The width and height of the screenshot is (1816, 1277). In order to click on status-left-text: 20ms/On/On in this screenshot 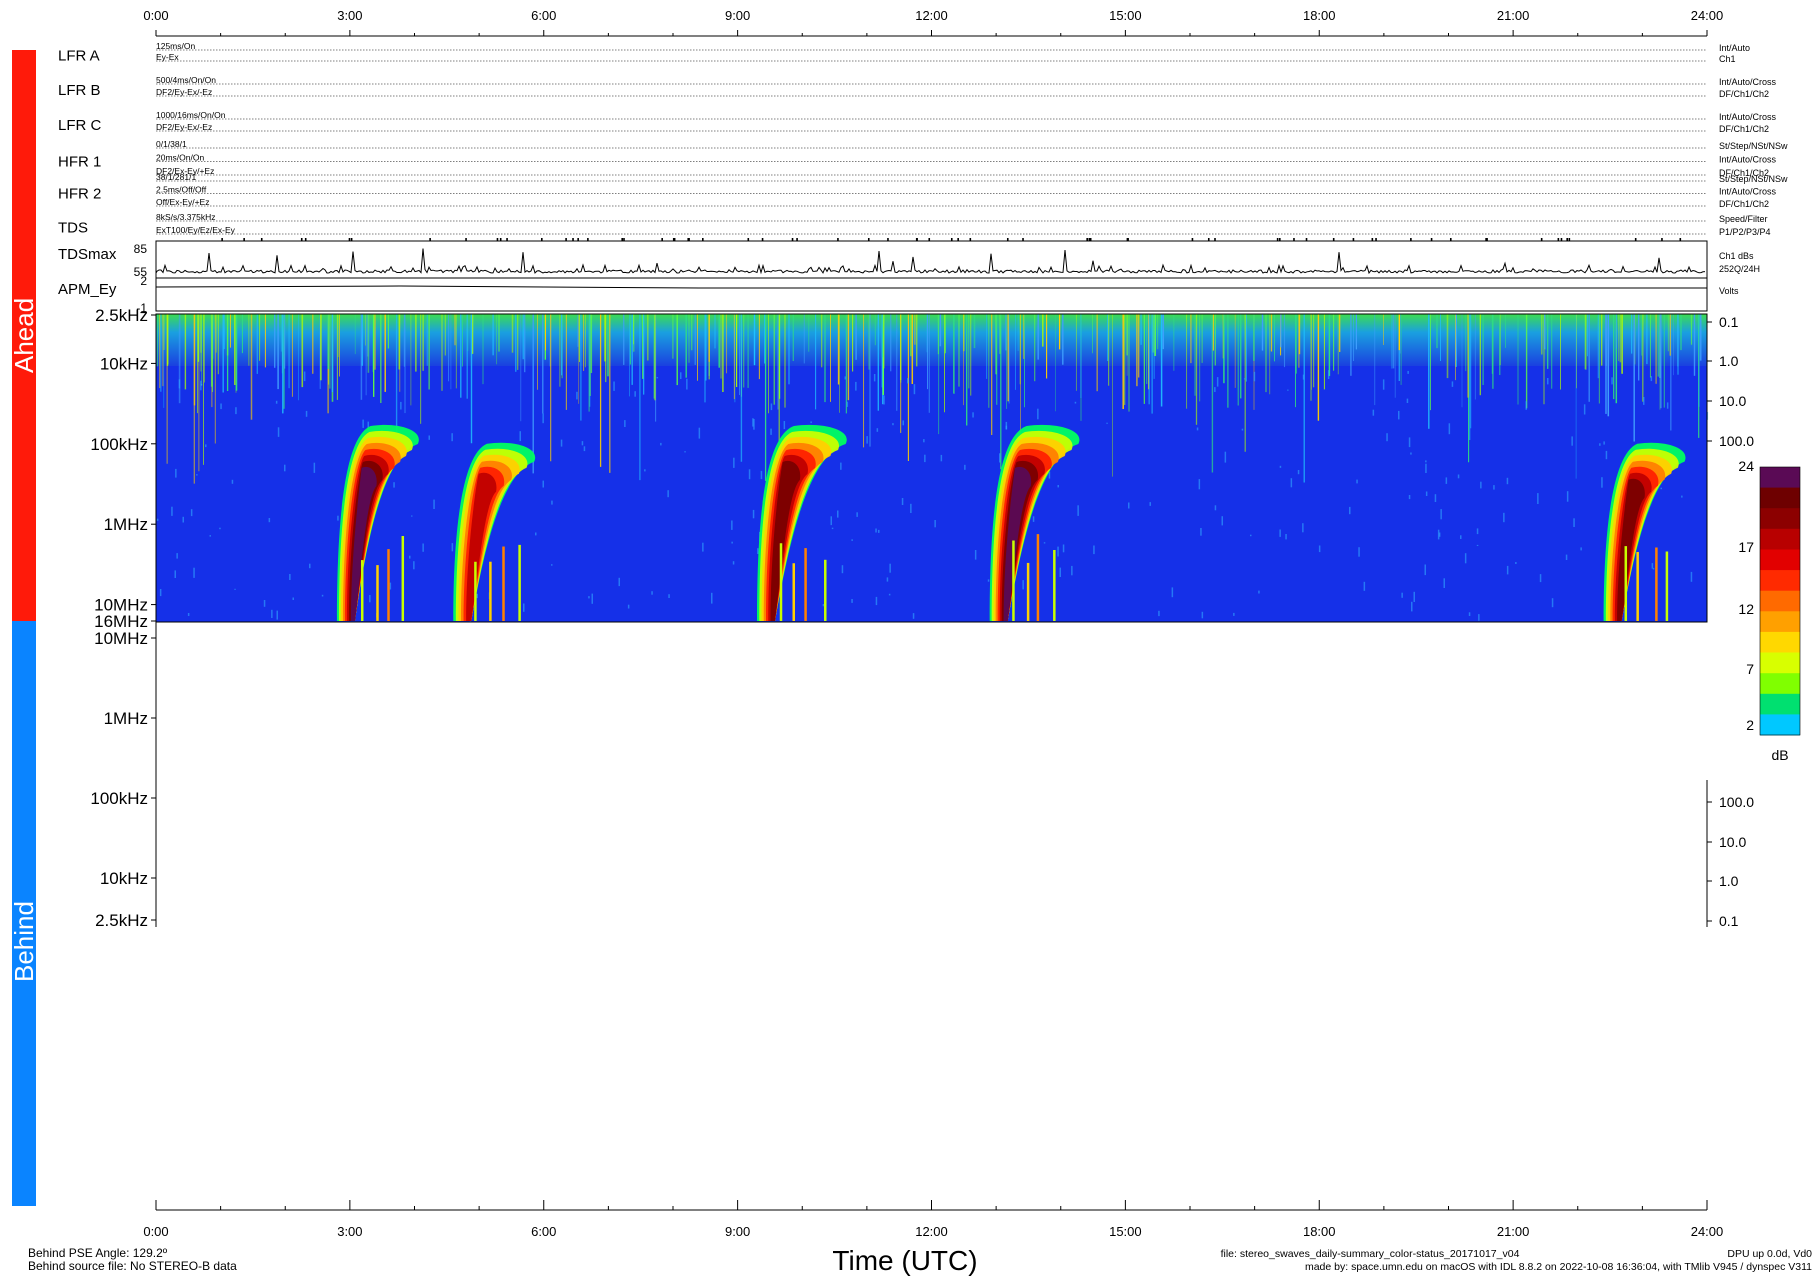, I will do `click(180, 158)`.